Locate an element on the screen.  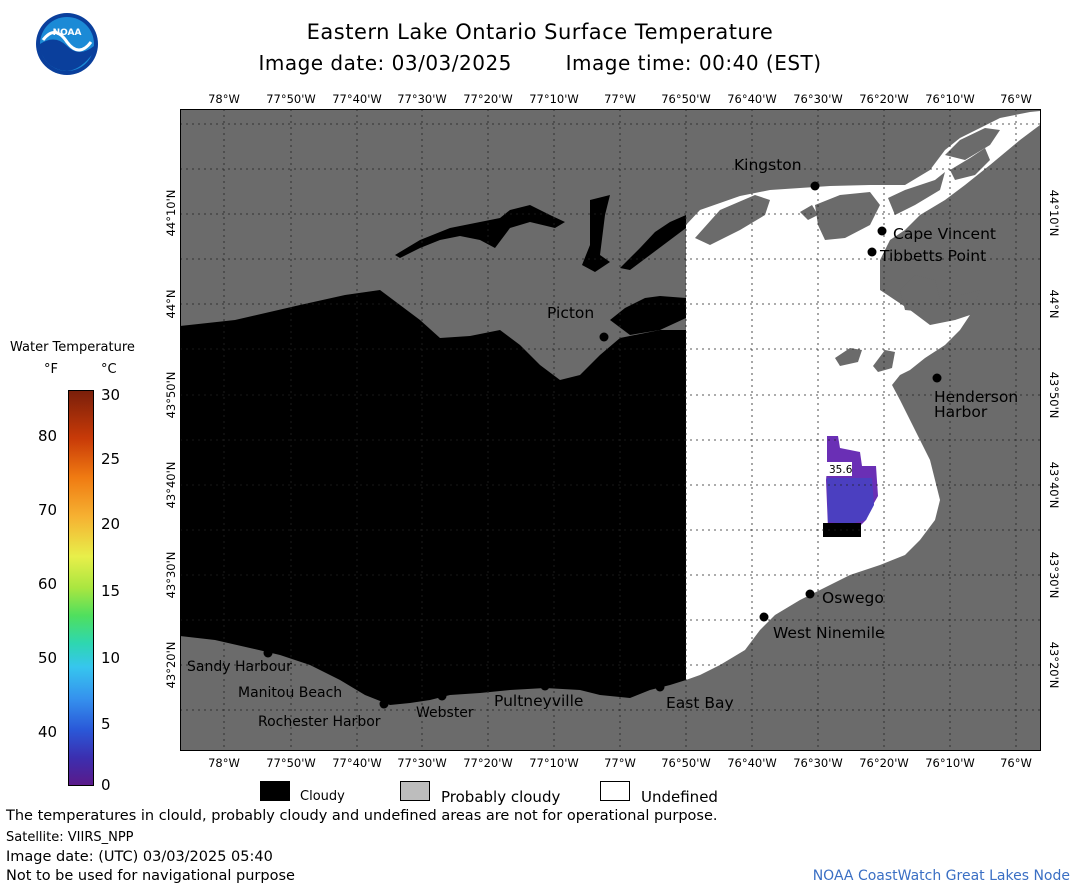
noaa-logo-text: NOAA is located at coordinates (67, 33).